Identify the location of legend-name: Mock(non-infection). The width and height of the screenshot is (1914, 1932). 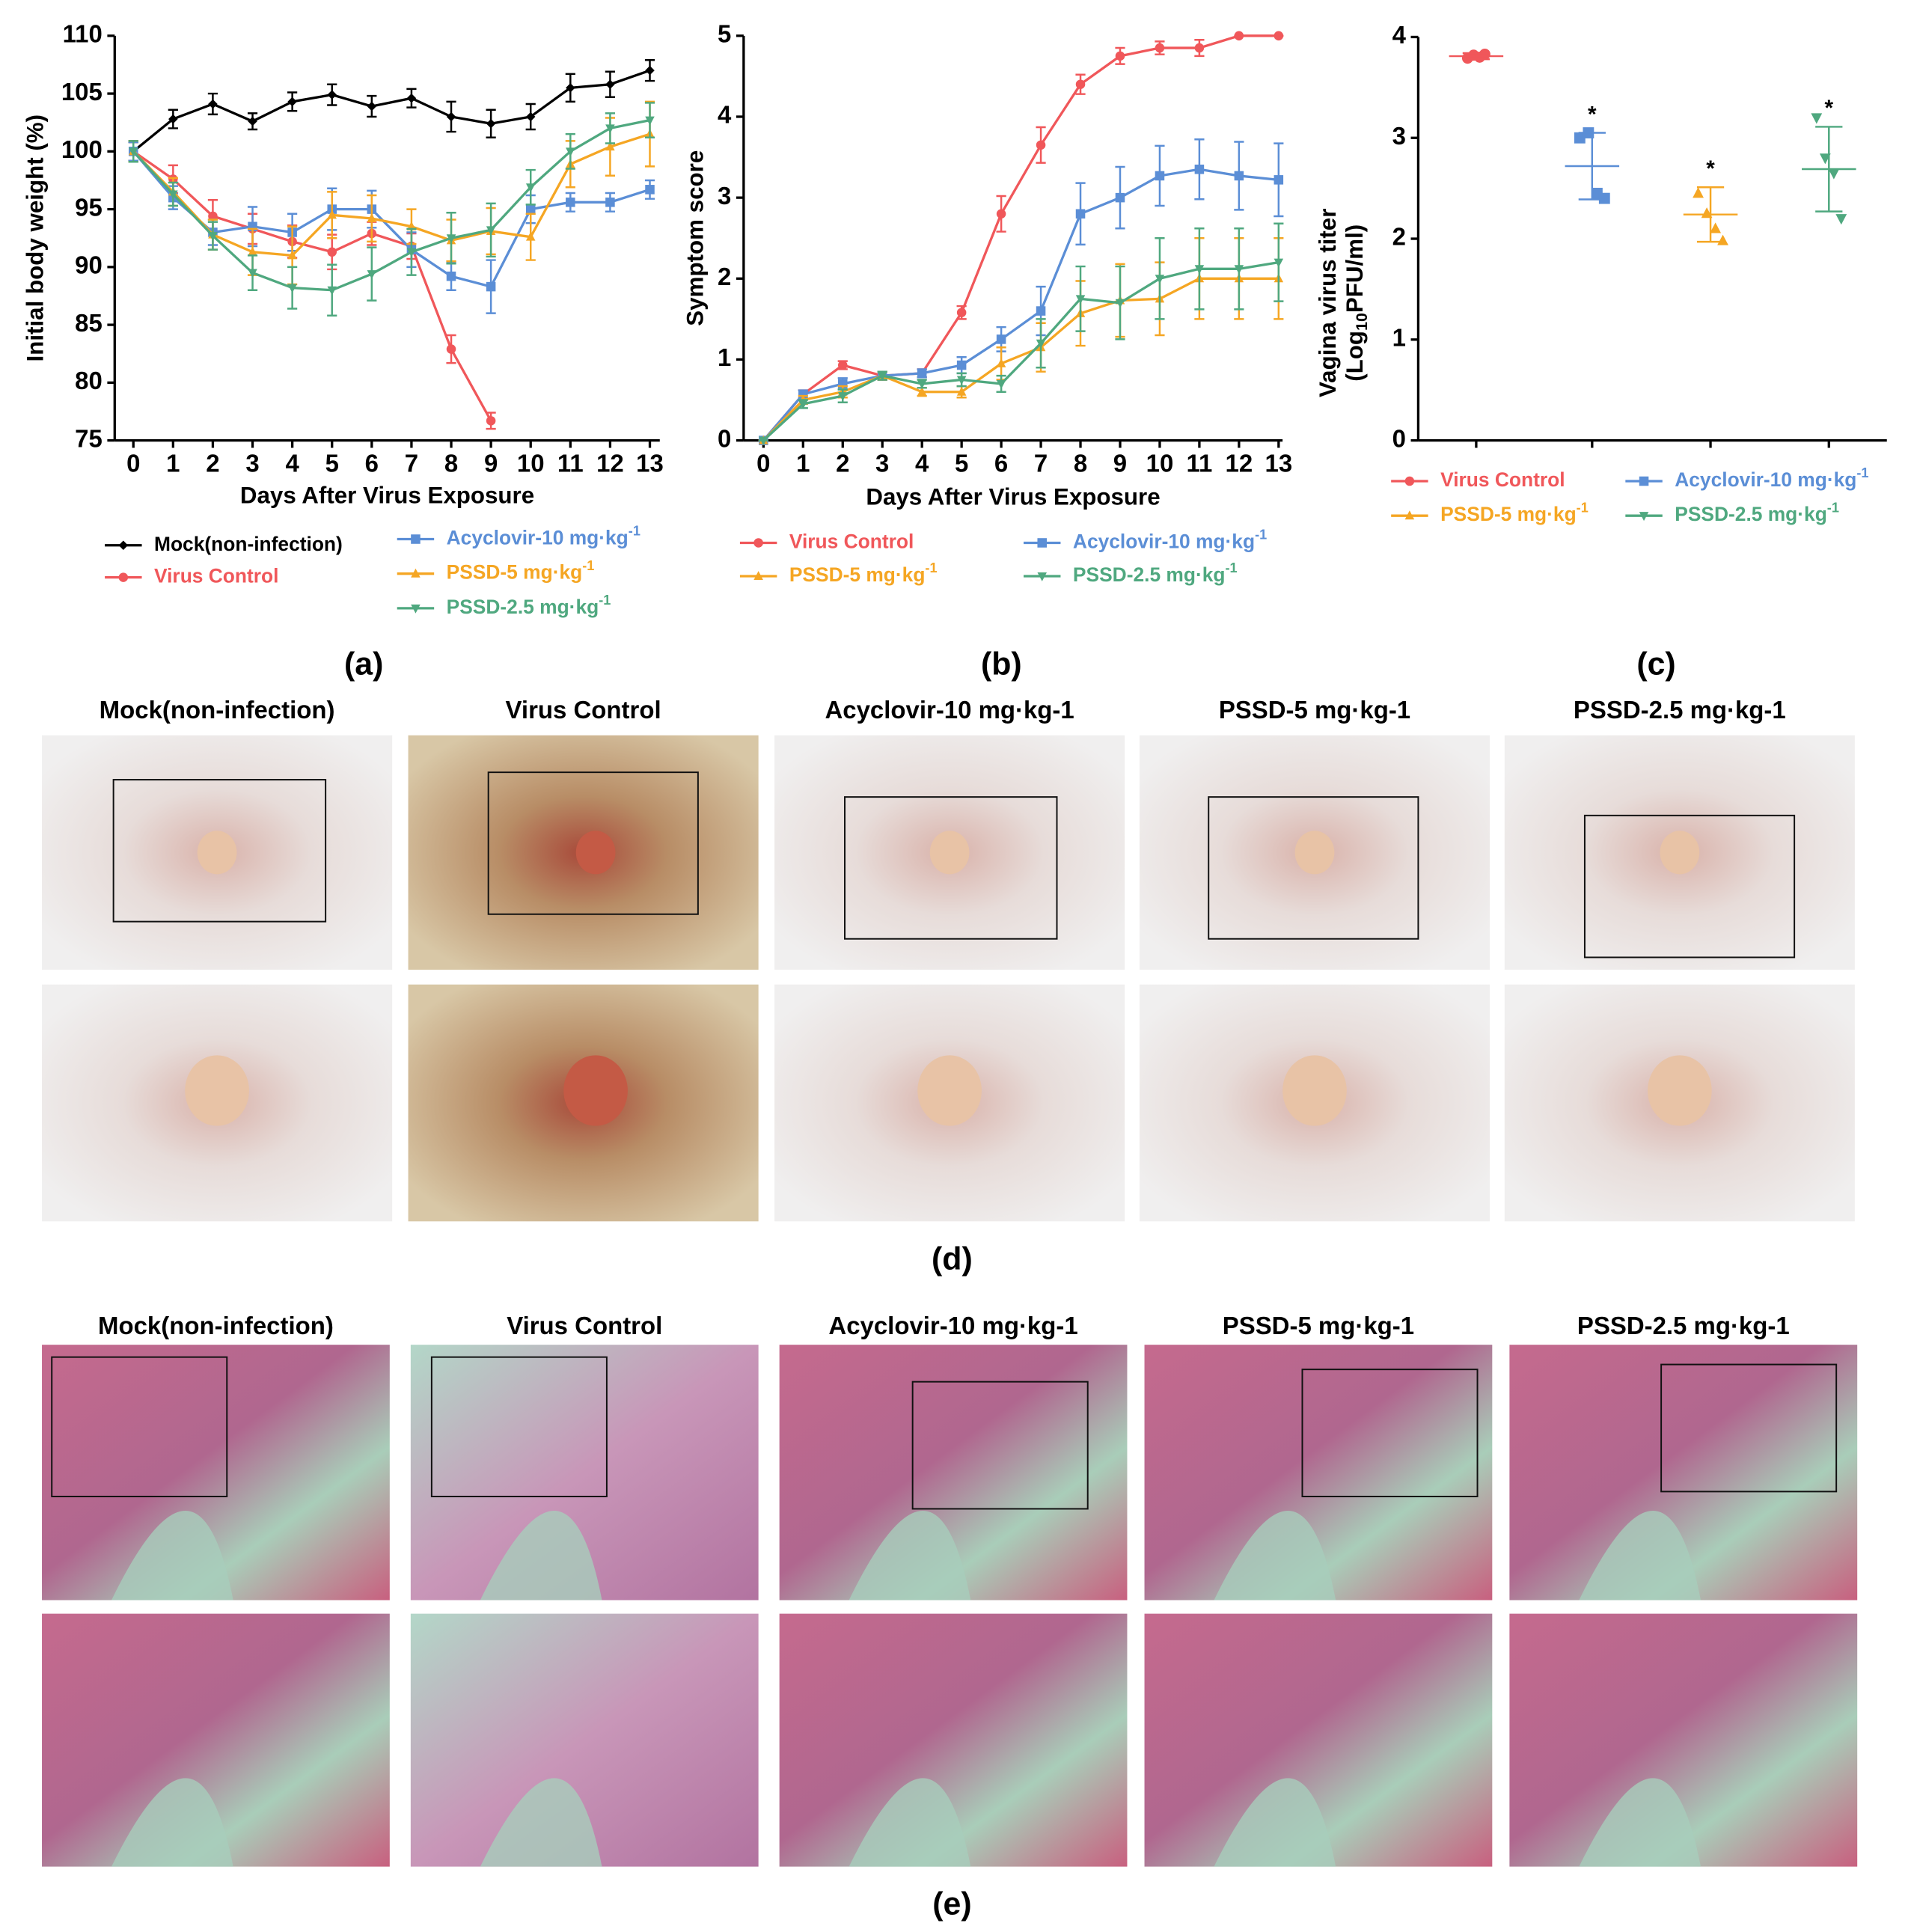
(248, 544).